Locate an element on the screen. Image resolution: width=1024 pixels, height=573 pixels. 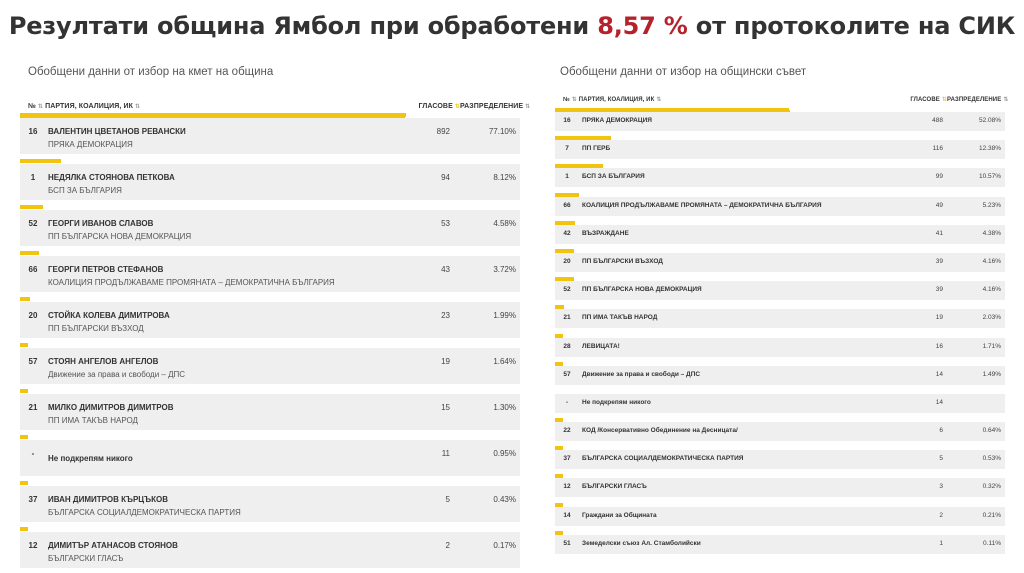
row-number: 52 is located at coordinates (567, 290).